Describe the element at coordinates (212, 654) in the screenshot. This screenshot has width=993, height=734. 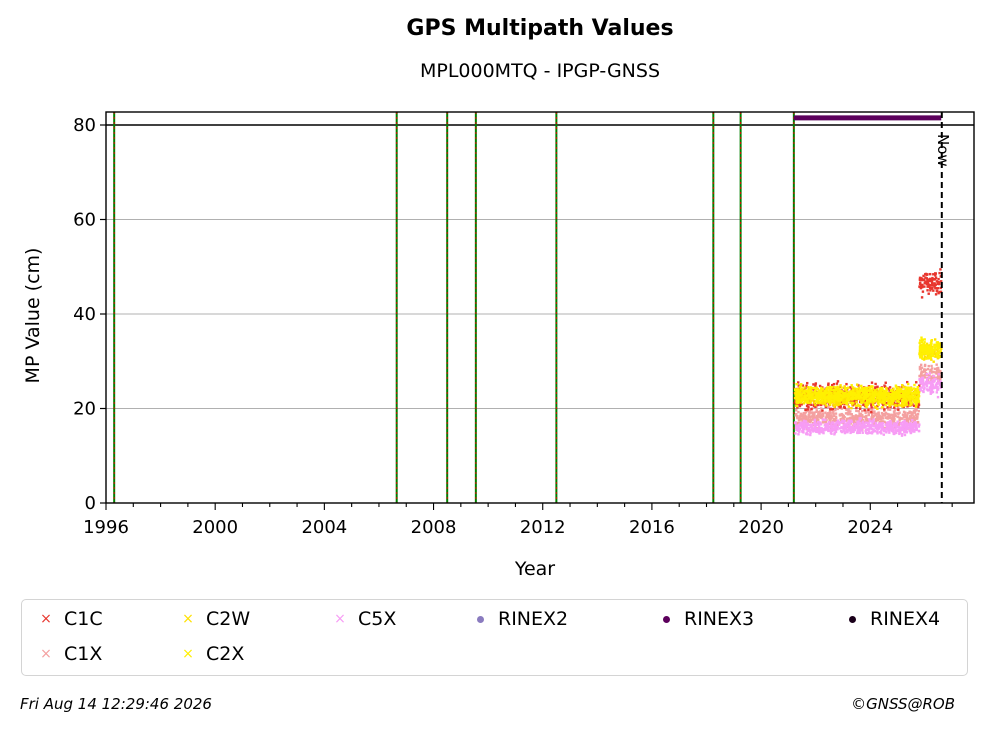
I see `legend-item-c2x: × C2X` at that location.